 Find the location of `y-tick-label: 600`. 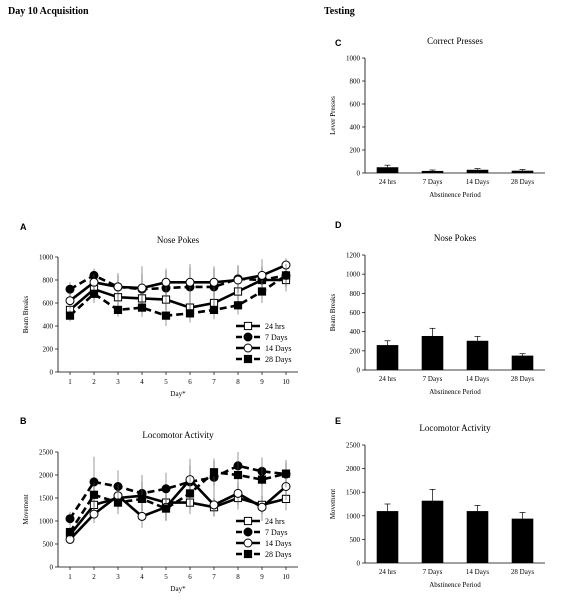

y-tick-label: 600 is located at coordinates (355, 105).